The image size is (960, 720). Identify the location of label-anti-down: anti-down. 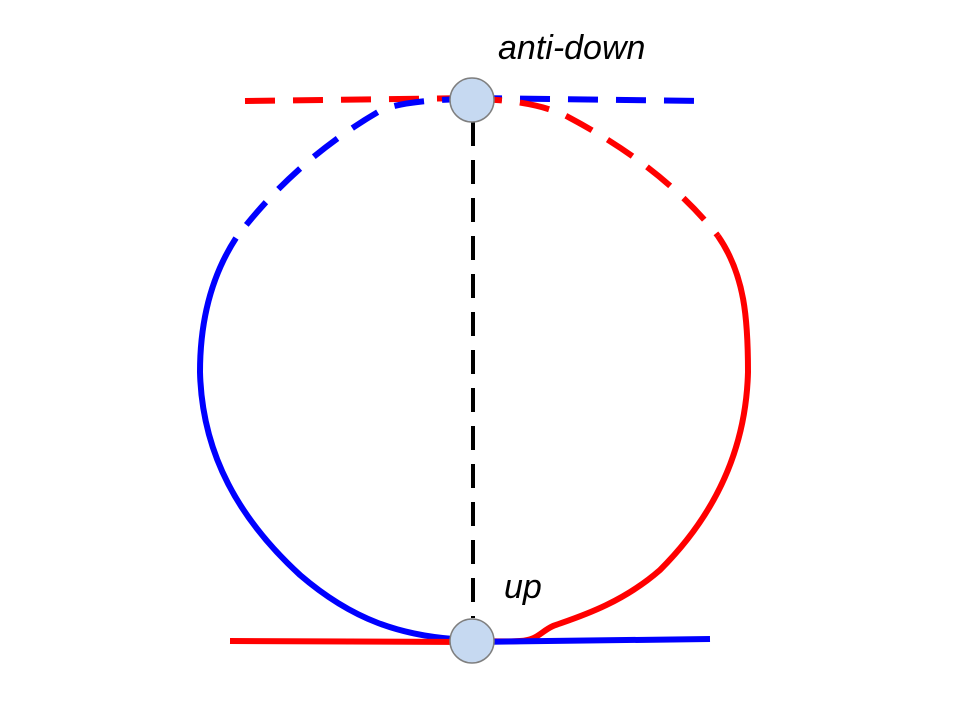
(571, 48).